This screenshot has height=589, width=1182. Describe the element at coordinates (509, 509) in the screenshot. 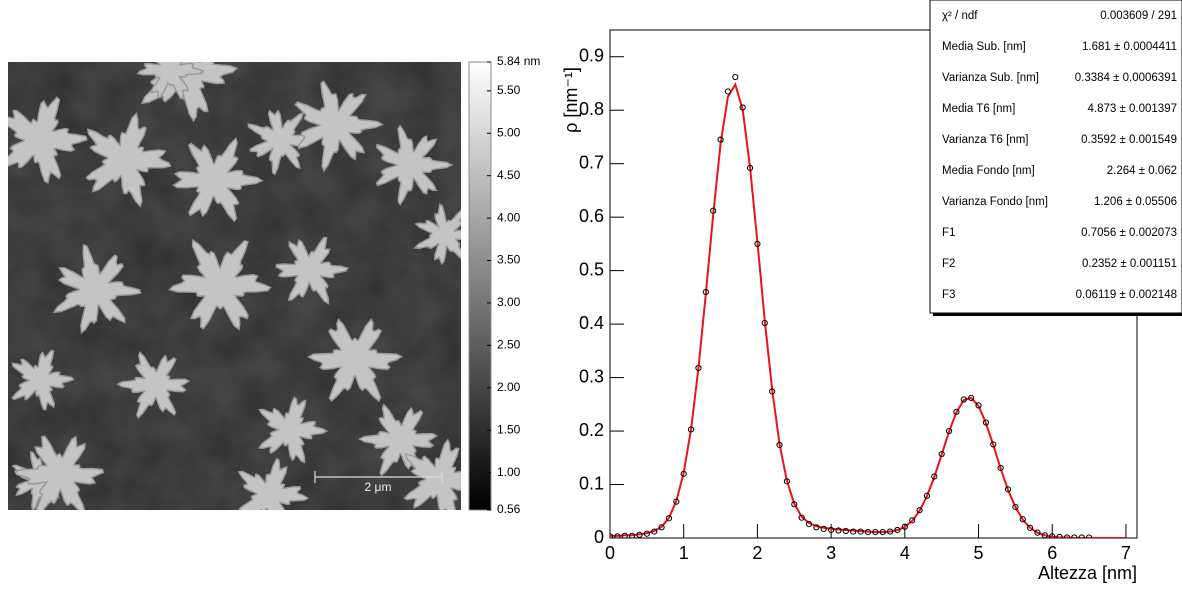

I see `colorbar-tick-label: 0.56` at that location.